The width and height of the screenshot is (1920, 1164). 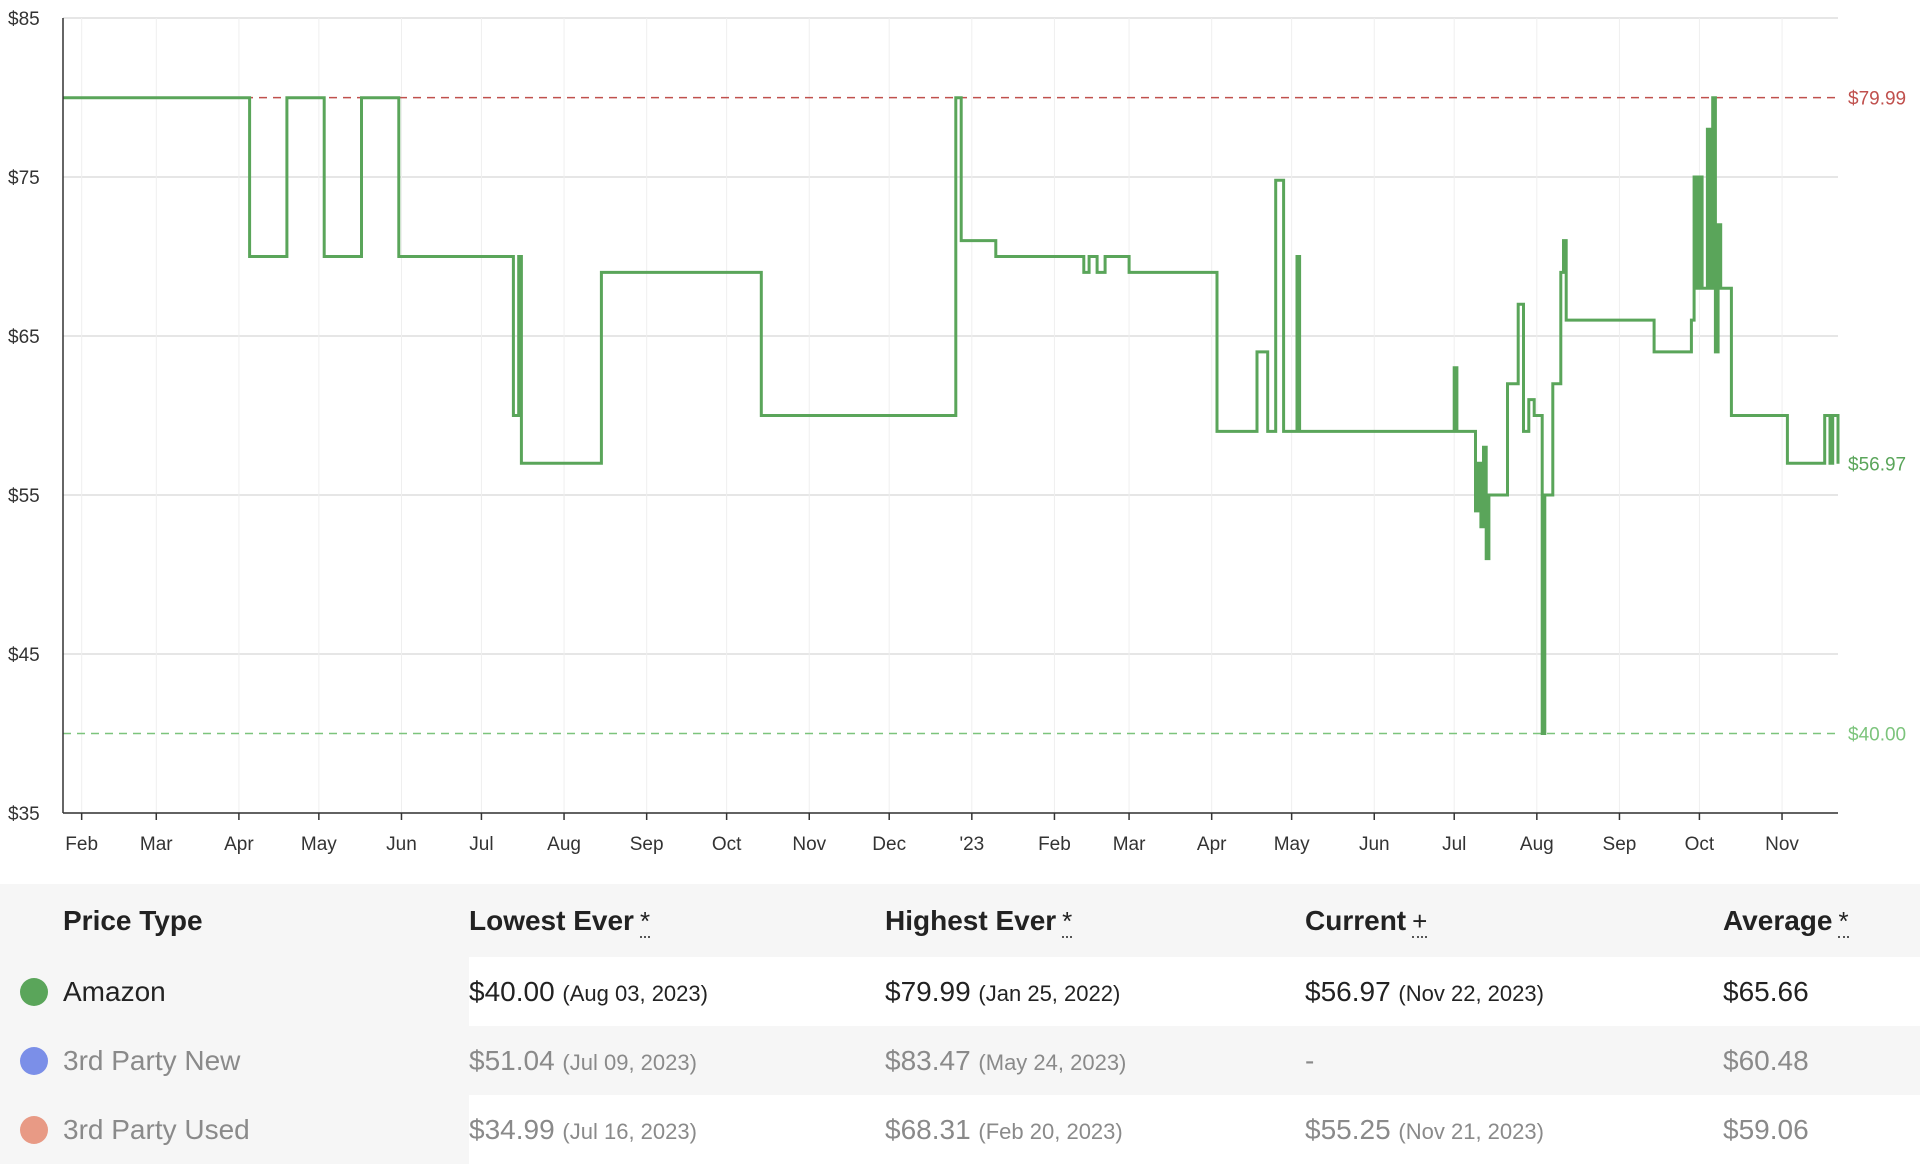 I want to click on lowest-value: $40.00, so click(x=512, y=991).